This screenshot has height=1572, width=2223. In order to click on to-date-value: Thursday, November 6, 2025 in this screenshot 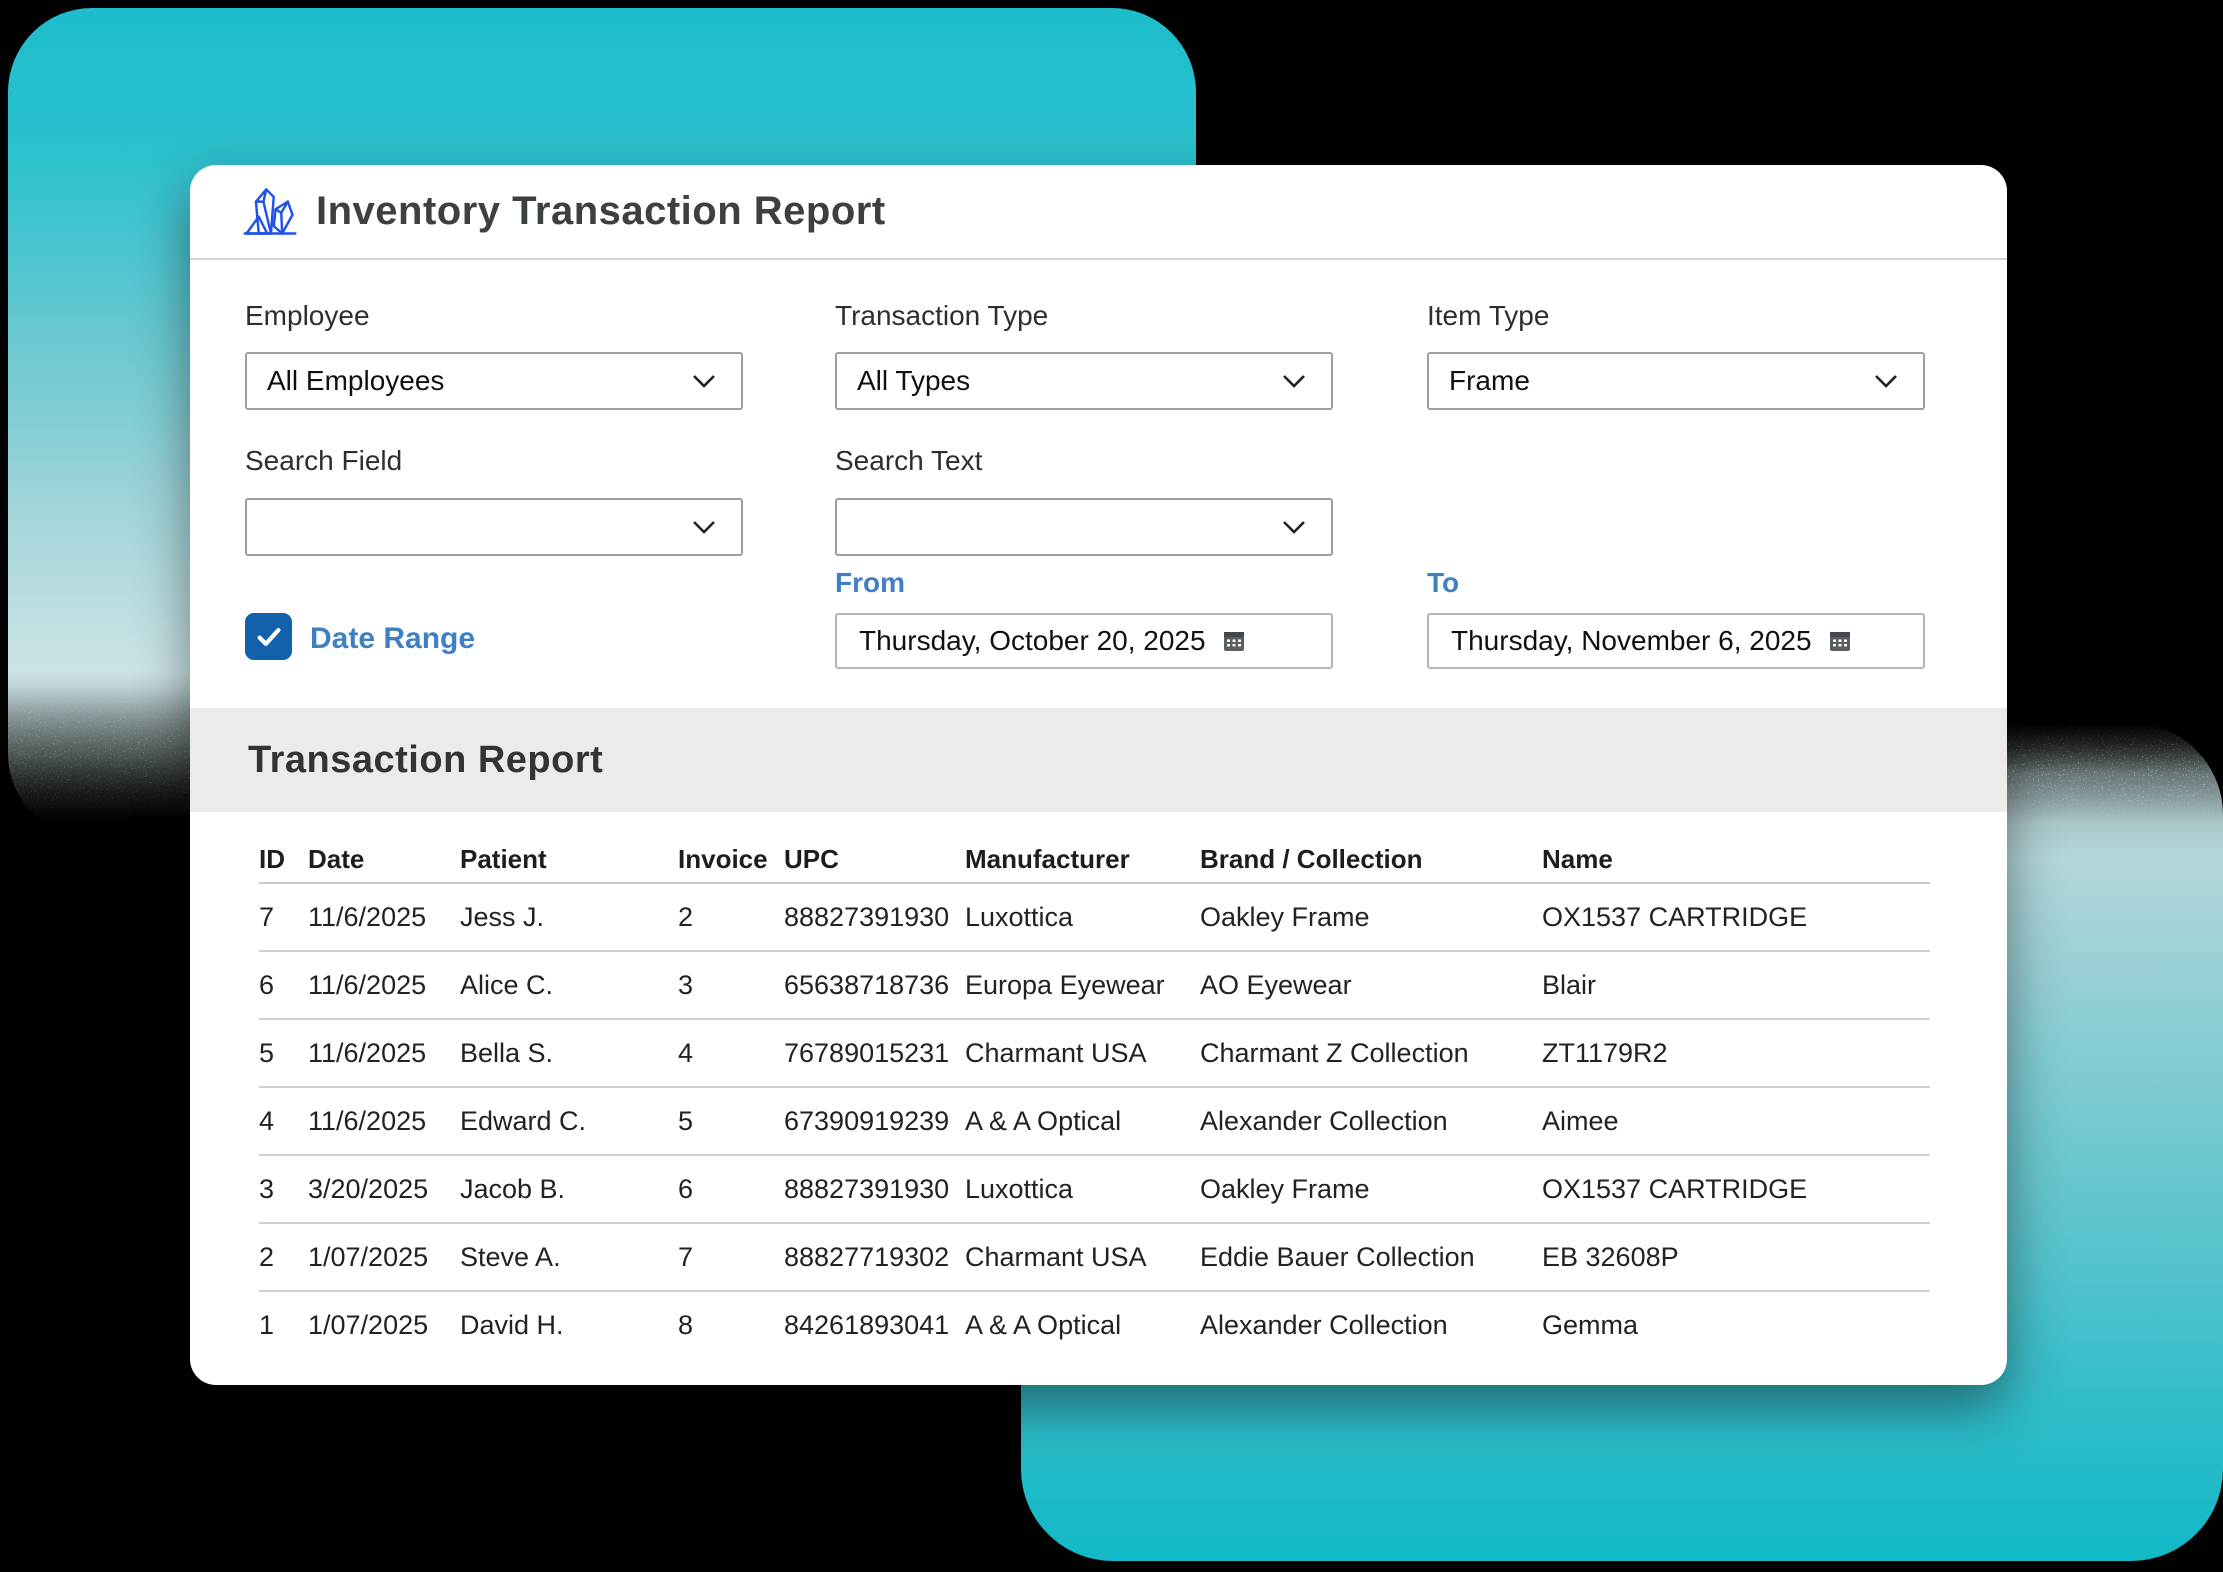, I will do `click(1631, 640)`.